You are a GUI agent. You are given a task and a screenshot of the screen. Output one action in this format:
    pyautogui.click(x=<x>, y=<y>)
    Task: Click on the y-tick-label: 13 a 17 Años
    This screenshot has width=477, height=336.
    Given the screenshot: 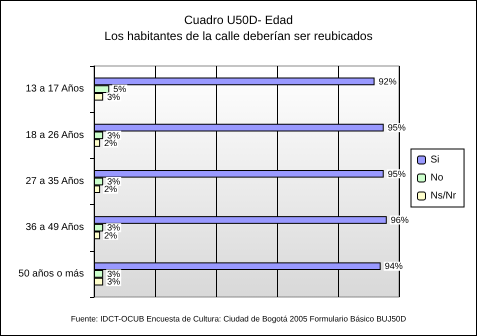 What is the action you would take?
    pyautogui.click(x=55, y=89)
    